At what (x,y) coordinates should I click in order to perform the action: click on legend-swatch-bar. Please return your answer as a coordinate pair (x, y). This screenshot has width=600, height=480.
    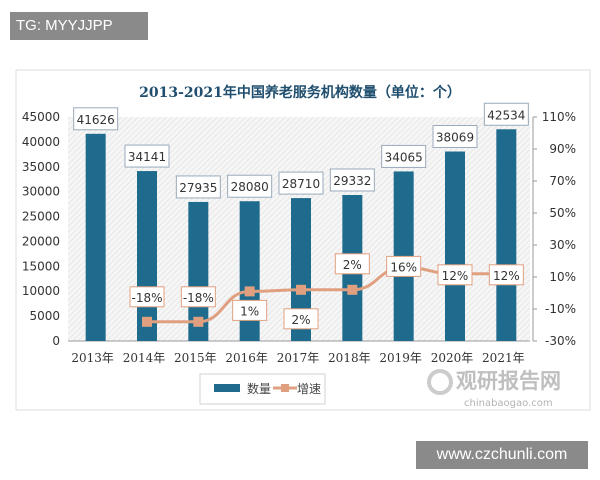
    Looking at the image, I should click on (227, 388).